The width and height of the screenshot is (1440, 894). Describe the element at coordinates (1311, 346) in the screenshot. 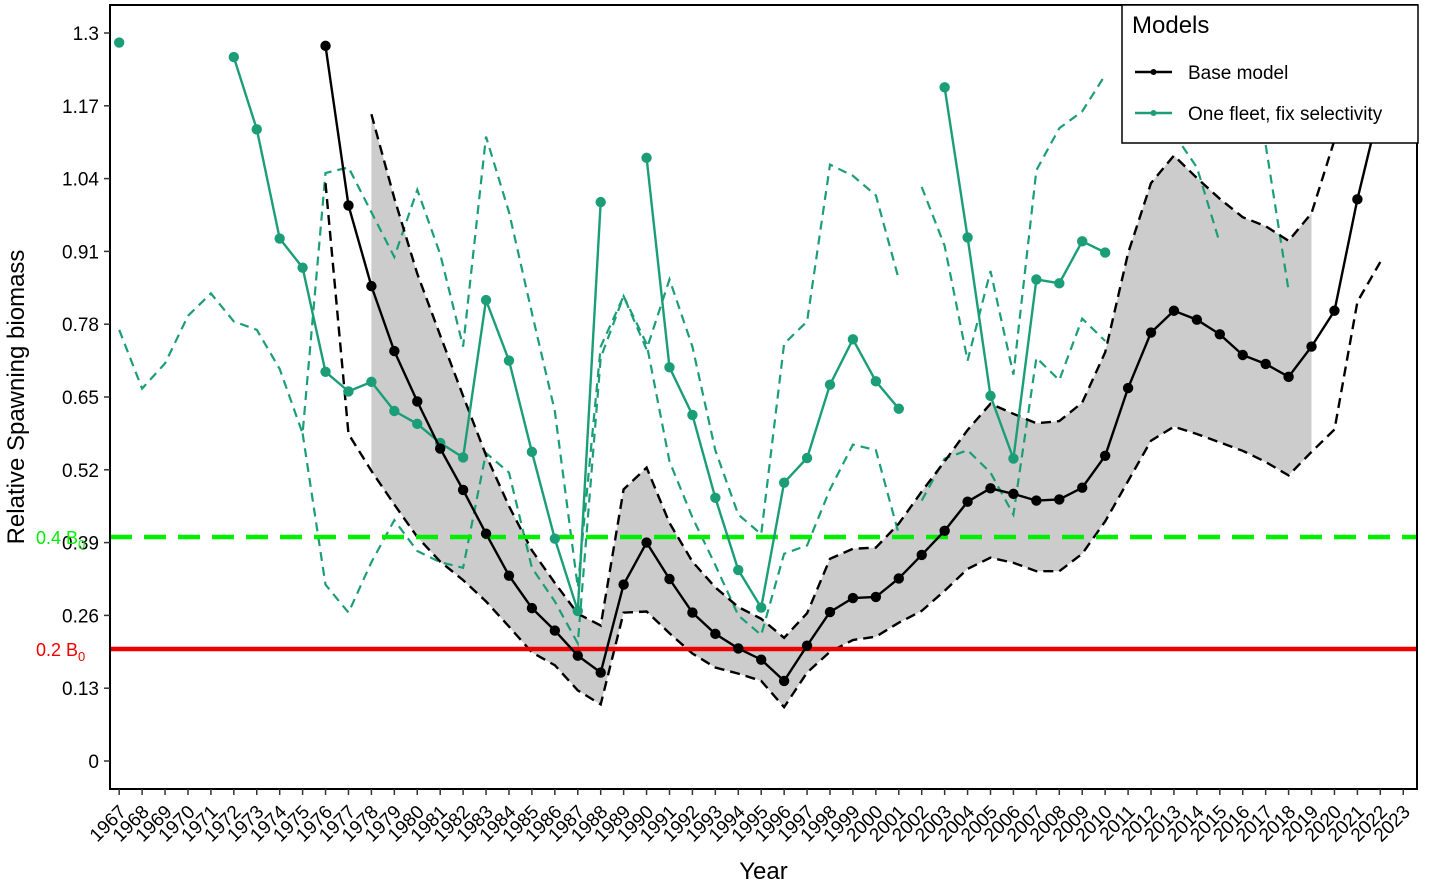

I see `base-point-2019` at that location.